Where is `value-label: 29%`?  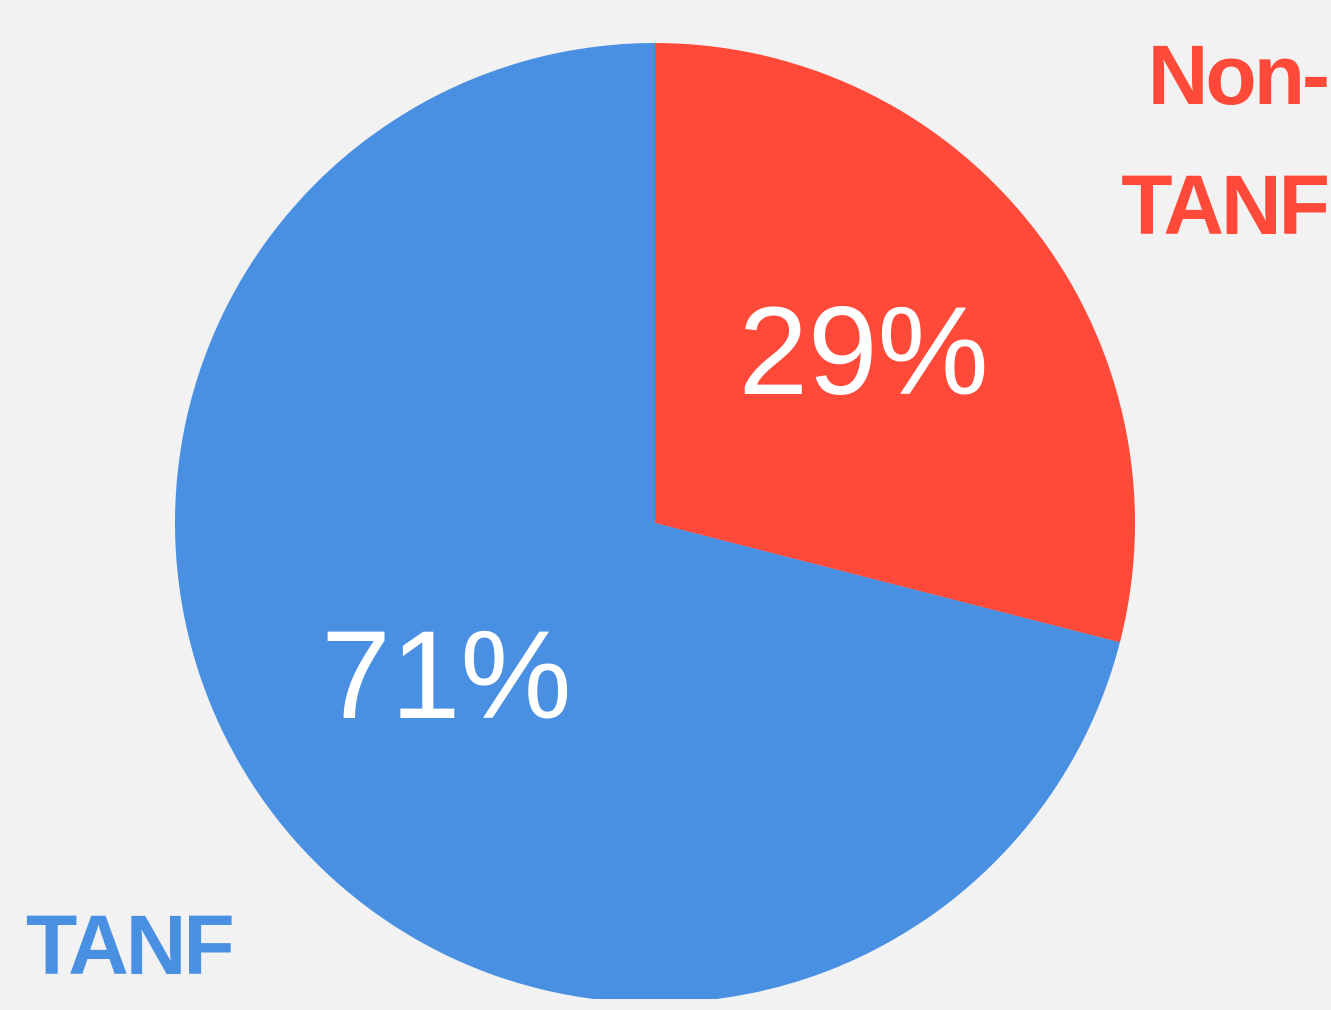
value-label: 29% is located at coordinates (864, 351).